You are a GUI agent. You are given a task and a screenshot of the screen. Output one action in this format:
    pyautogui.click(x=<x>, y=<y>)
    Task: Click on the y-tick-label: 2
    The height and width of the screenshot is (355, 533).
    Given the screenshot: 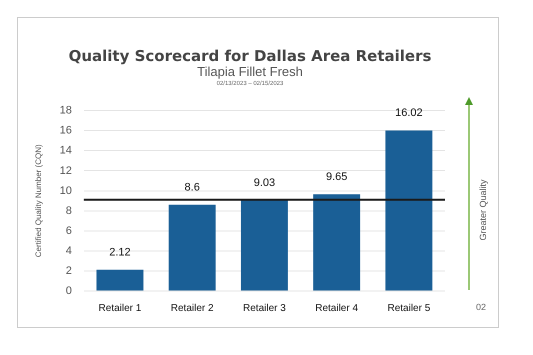 What is the action you would take?
    pyautogui.click(x=69, y=270)
    